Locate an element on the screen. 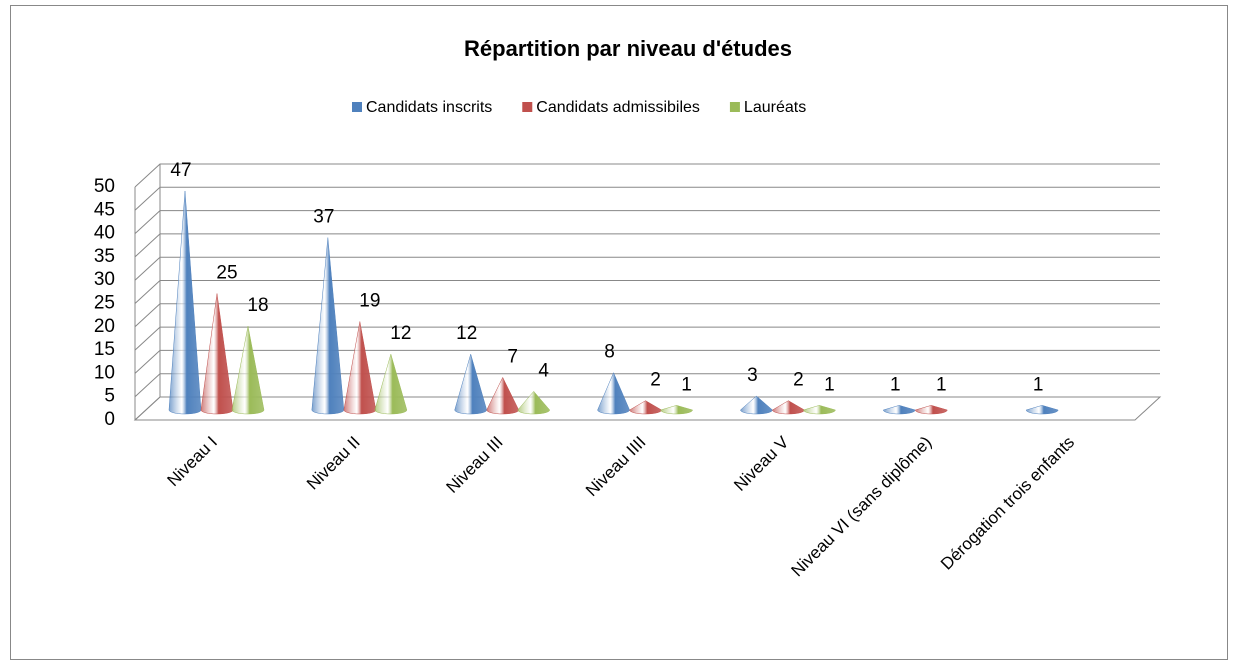  value-label: 3 is located at coordinates (752, 375).